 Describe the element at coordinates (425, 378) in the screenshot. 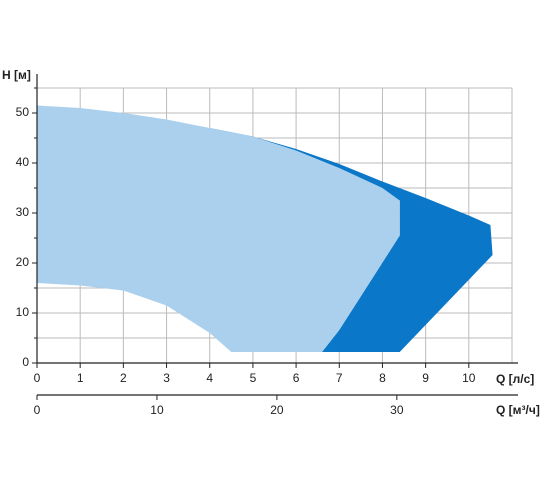

I see `x-tick-label: 9` at that location.